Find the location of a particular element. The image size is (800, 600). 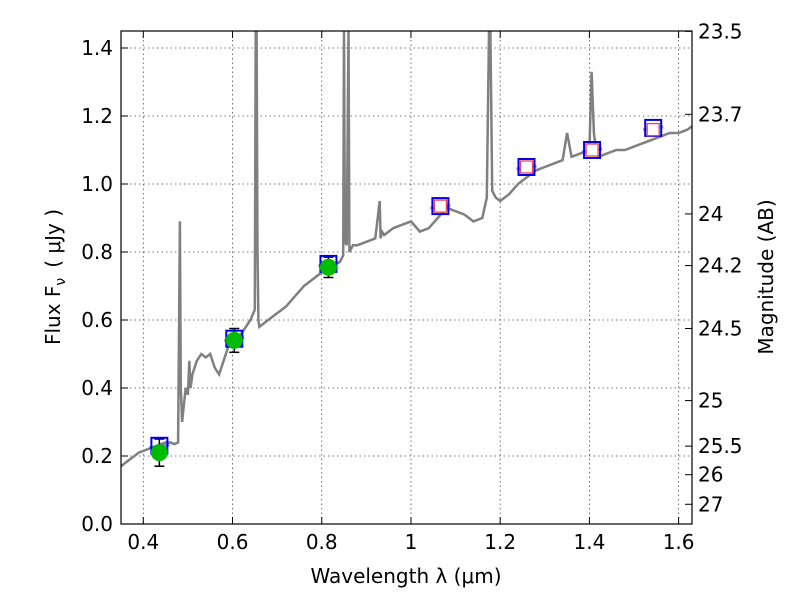

x-tick-label: 1 is located at coordinates (411, 542).